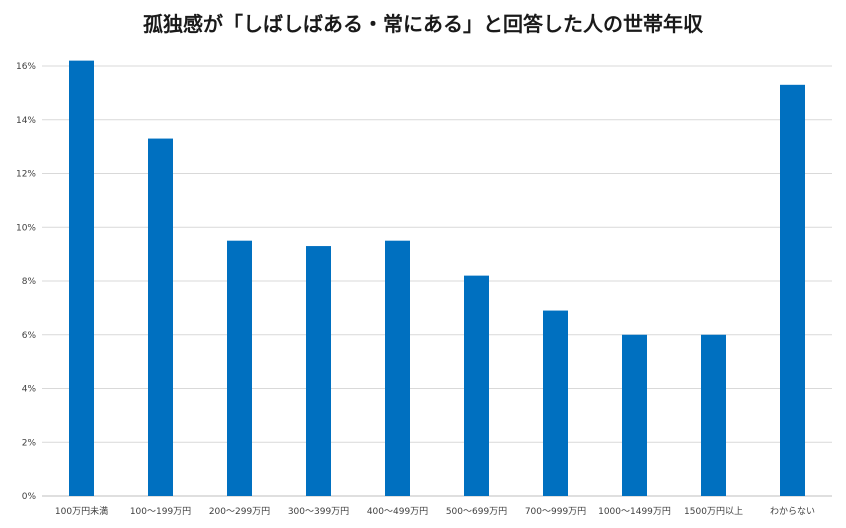 The image size is (846, 528). What do you see at coordinates (29, 497) in the screenshot?
I see `y-tick-label: 0%` at bounding box center [29, 497].